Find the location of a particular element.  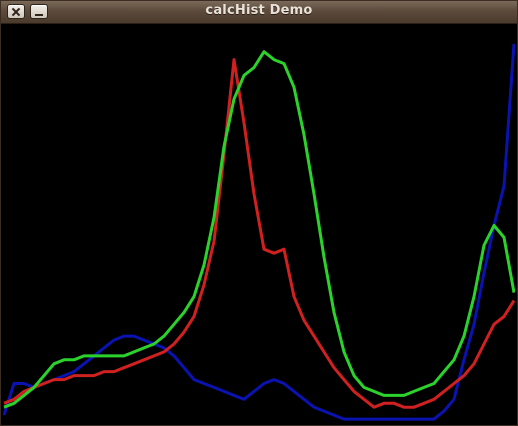

window-title: calcHist Demo is located at coordinates (259, 10).